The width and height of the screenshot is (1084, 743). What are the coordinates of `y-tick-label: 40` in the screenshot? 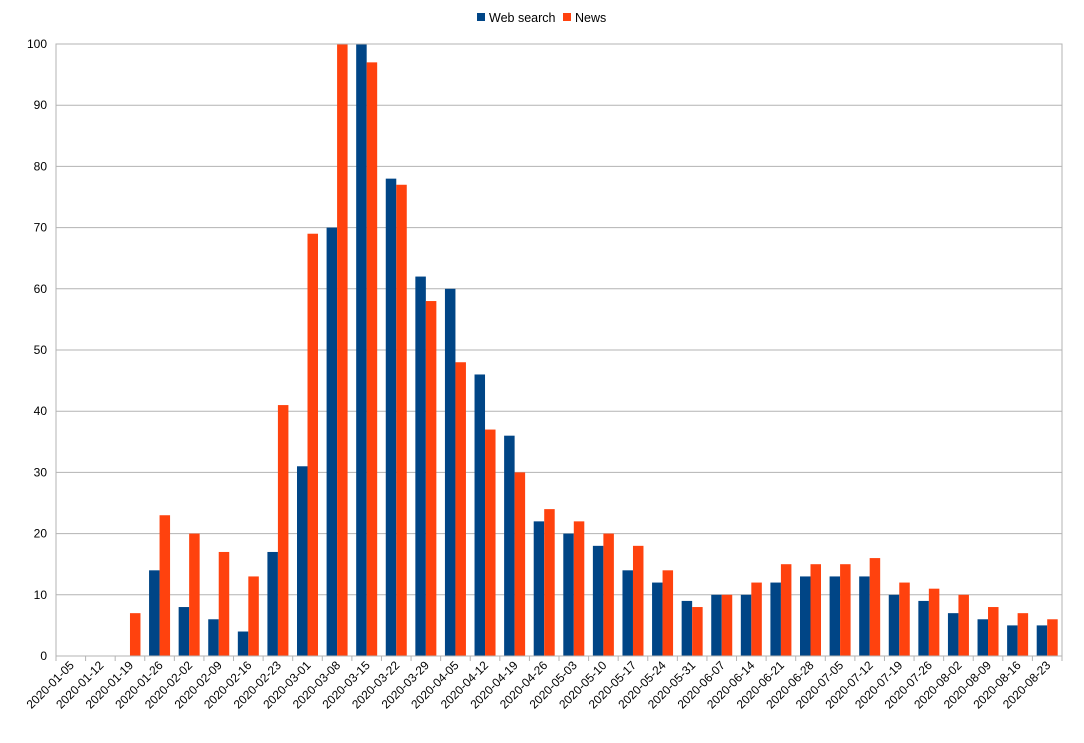 It's located at (41, 411).